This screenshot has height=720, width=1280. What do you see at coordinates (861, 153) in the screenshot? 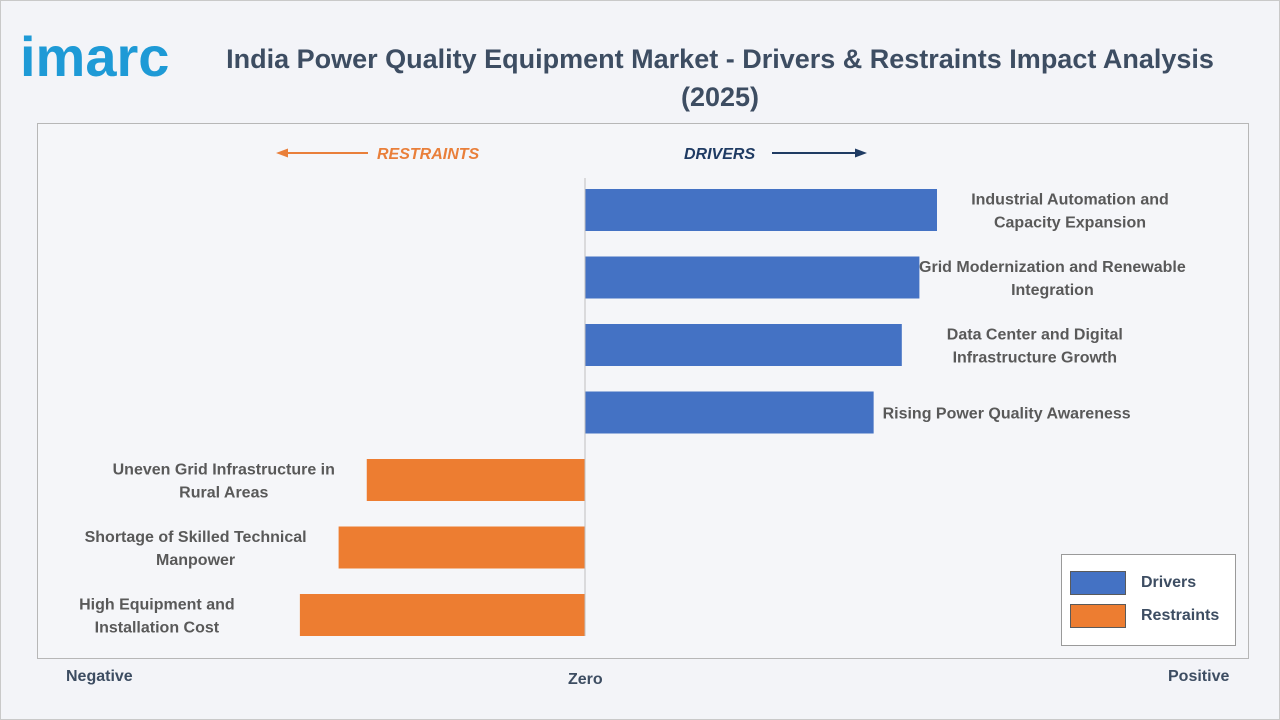
I see `drivers-arrow-head` at bounding box center [861, 153].